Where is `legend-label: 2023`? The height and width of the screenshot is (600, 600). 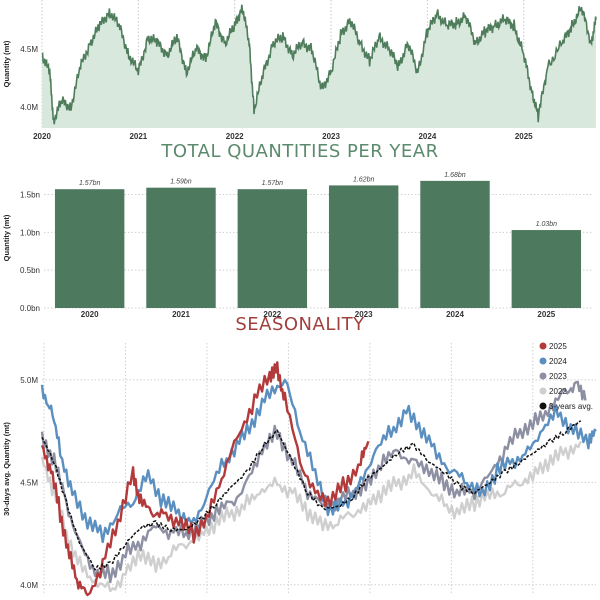
legend-label: 2023 is located at coordinates (558, 376).